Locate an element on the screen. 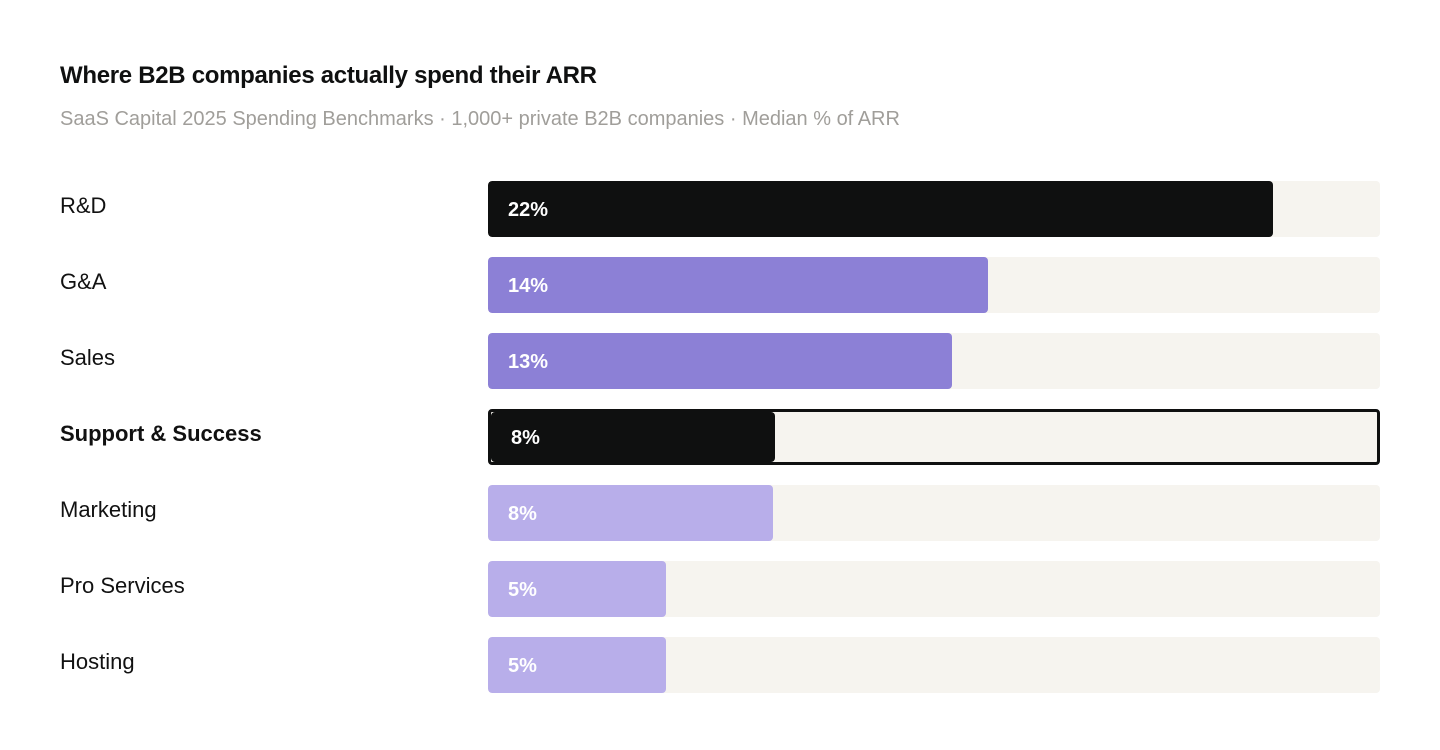  category-label: Support & Success is located at coordinates (161, 433).